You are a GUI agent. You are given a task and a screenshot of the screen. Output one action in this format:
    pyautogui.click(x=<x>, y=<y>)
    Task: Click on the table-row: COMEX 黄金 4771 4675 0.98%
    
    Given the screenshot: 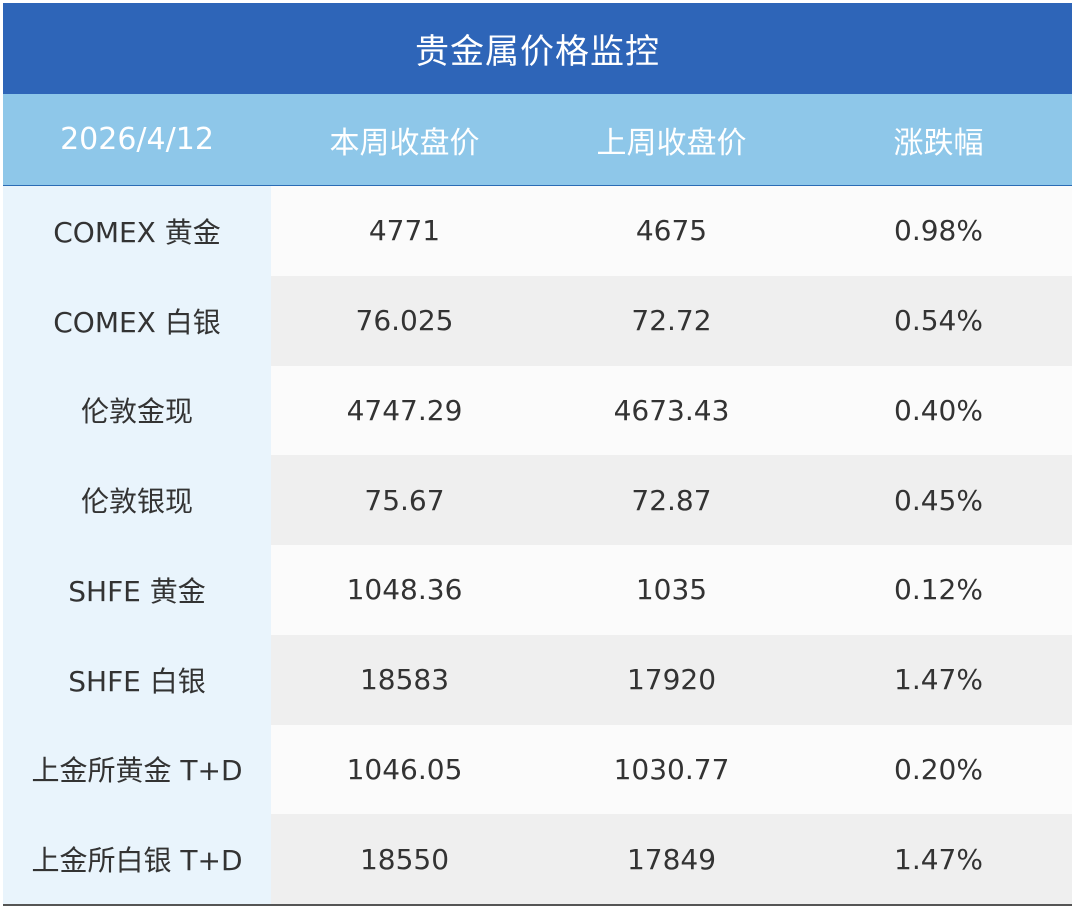 What is the action you would take?
    pyautogui.click(x=537, y=231)
    